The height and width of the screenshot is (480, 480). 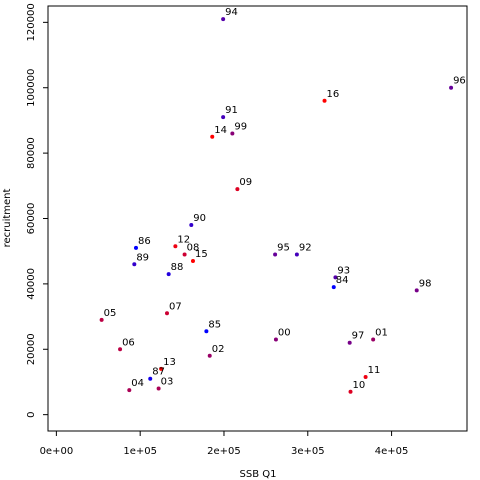 I want to click on y-tick-label: 80000, so click(x=31, y=153).